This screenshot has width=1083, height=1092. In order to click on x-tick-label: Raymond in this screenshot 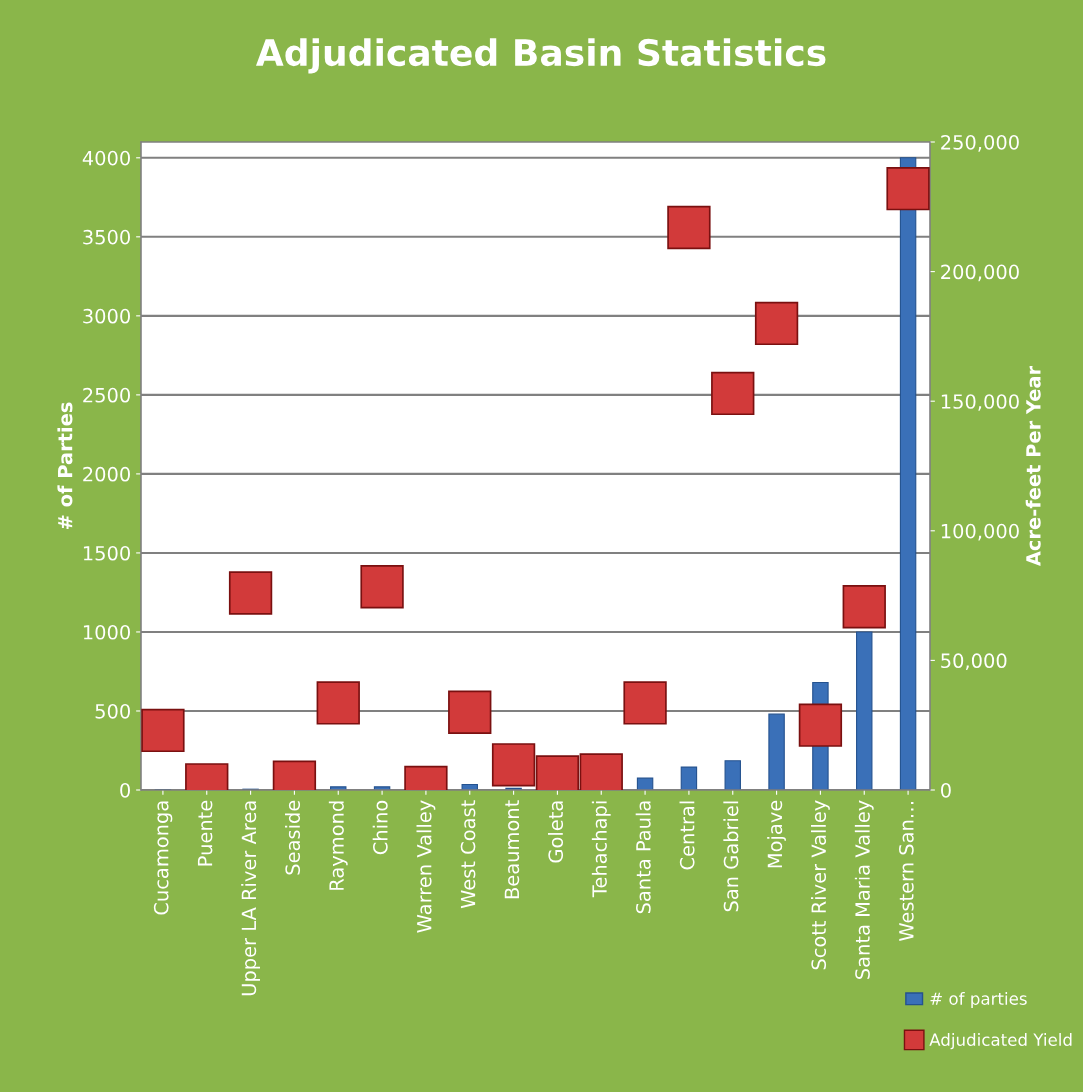, I will do `click(338, 845)`.